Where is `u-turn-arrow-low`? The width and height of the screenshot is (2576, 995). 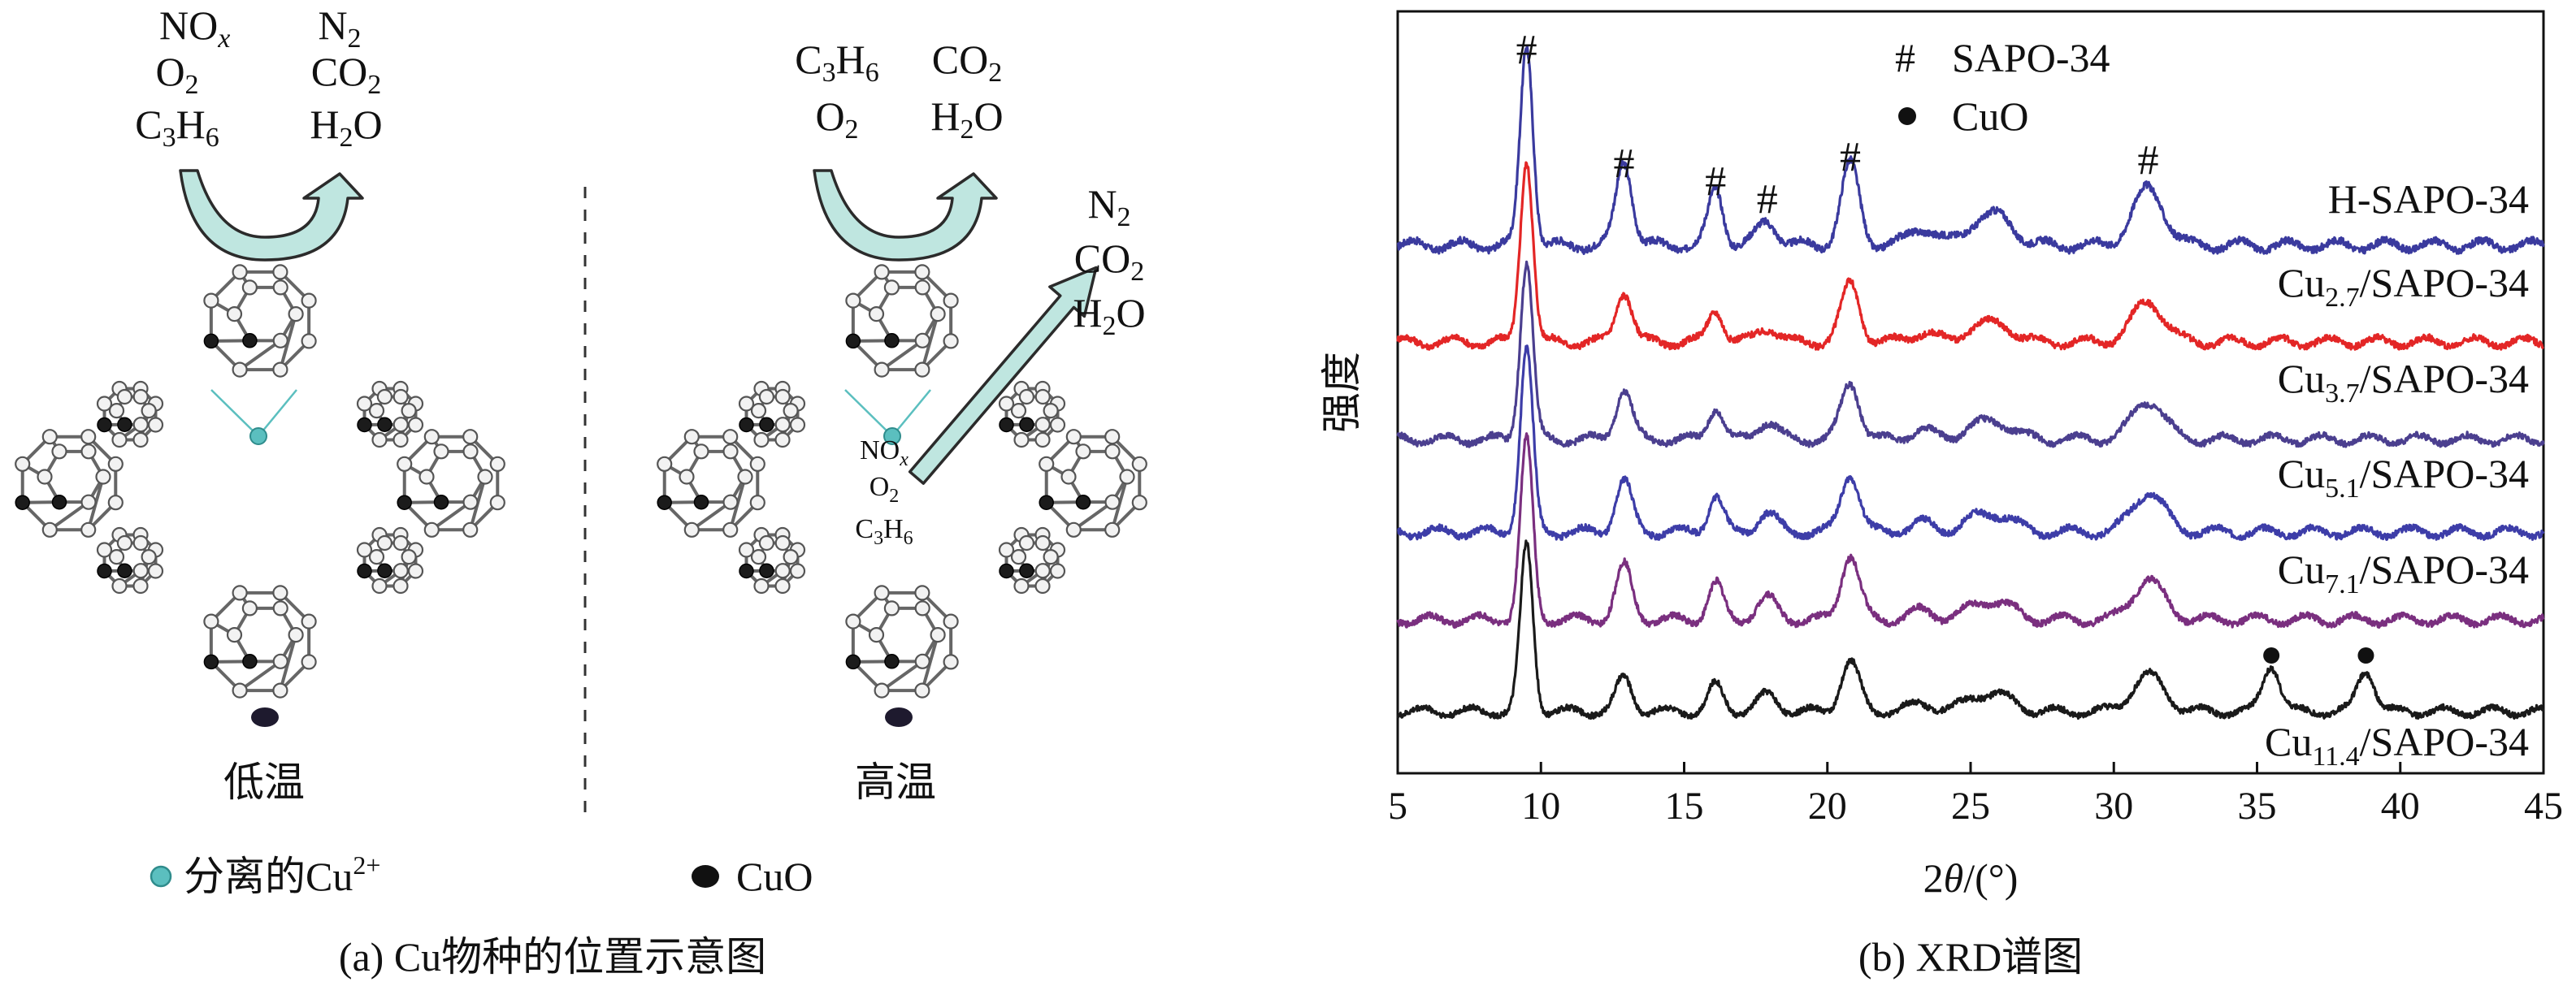
u-turn-arrow-low is located at coordinates (271, 215).